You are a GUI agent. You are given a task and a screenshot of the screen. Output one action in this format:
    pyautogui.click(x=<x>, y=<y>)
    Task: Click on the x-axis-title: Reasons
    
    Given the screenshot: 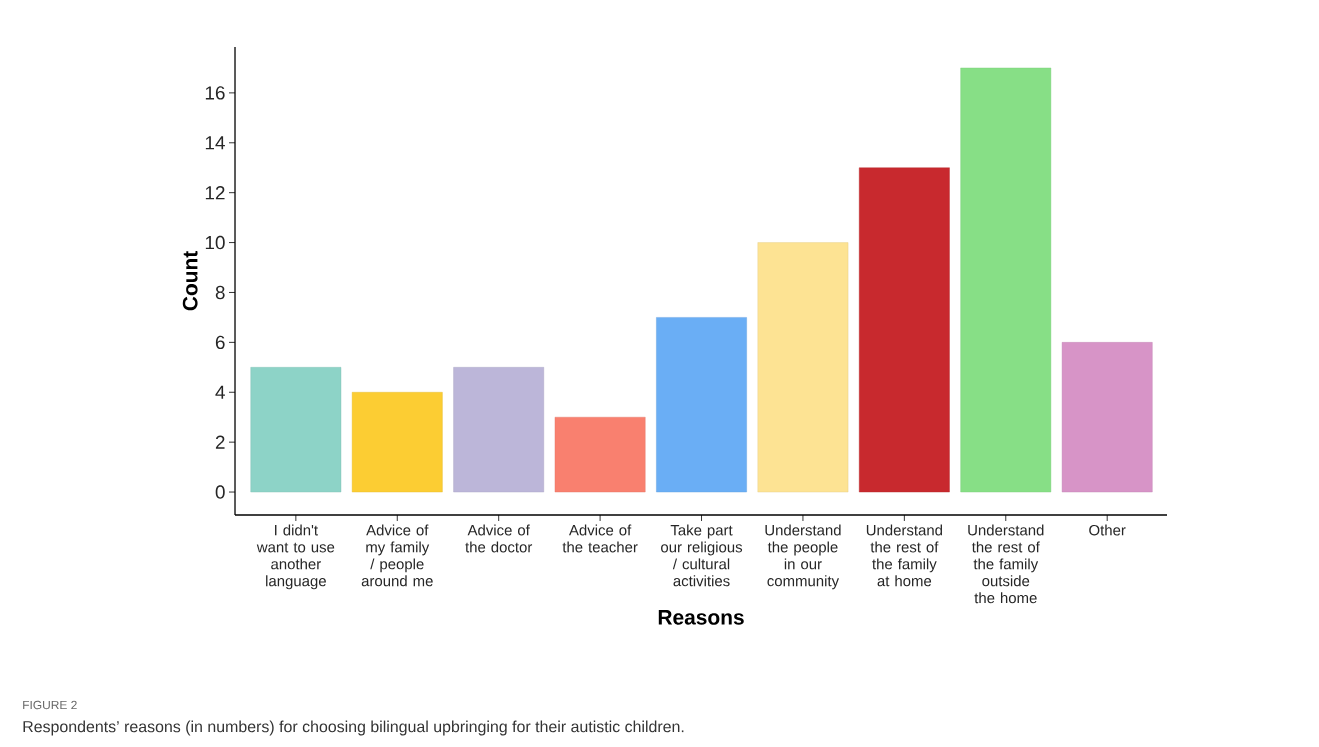 What is the action you would take?
    pyautogui.click(x=701, y=617)
    